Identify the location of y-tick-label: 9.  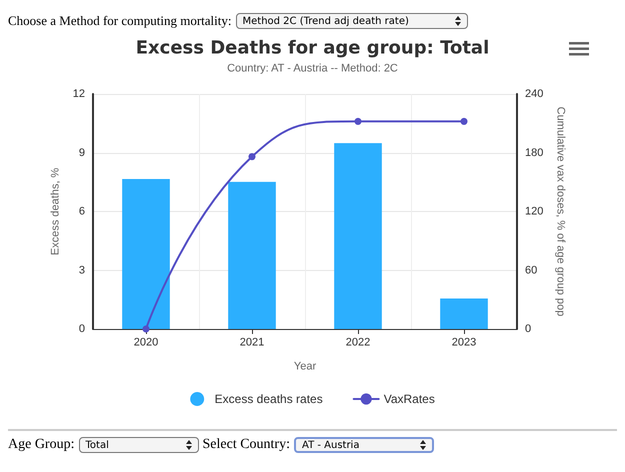
(81, 152).